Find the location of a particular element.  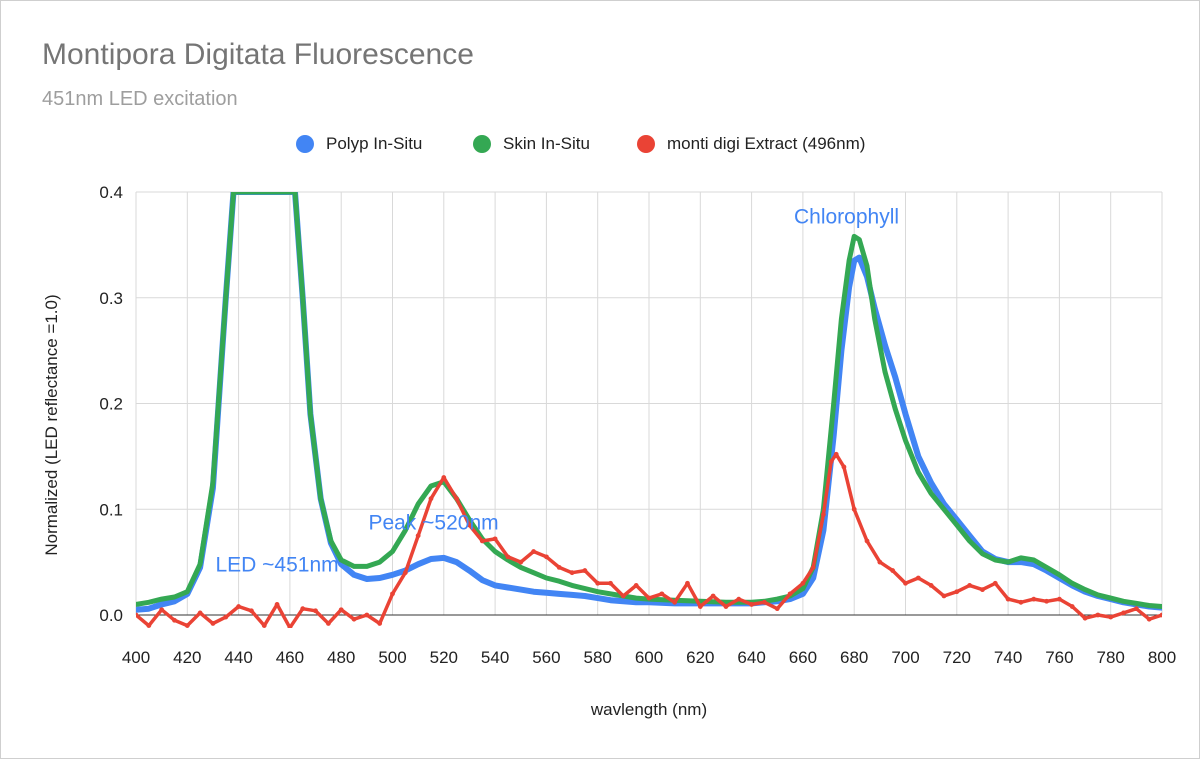

legend-item-skin: Skin In-Situ is located at coordinates (531, 144).